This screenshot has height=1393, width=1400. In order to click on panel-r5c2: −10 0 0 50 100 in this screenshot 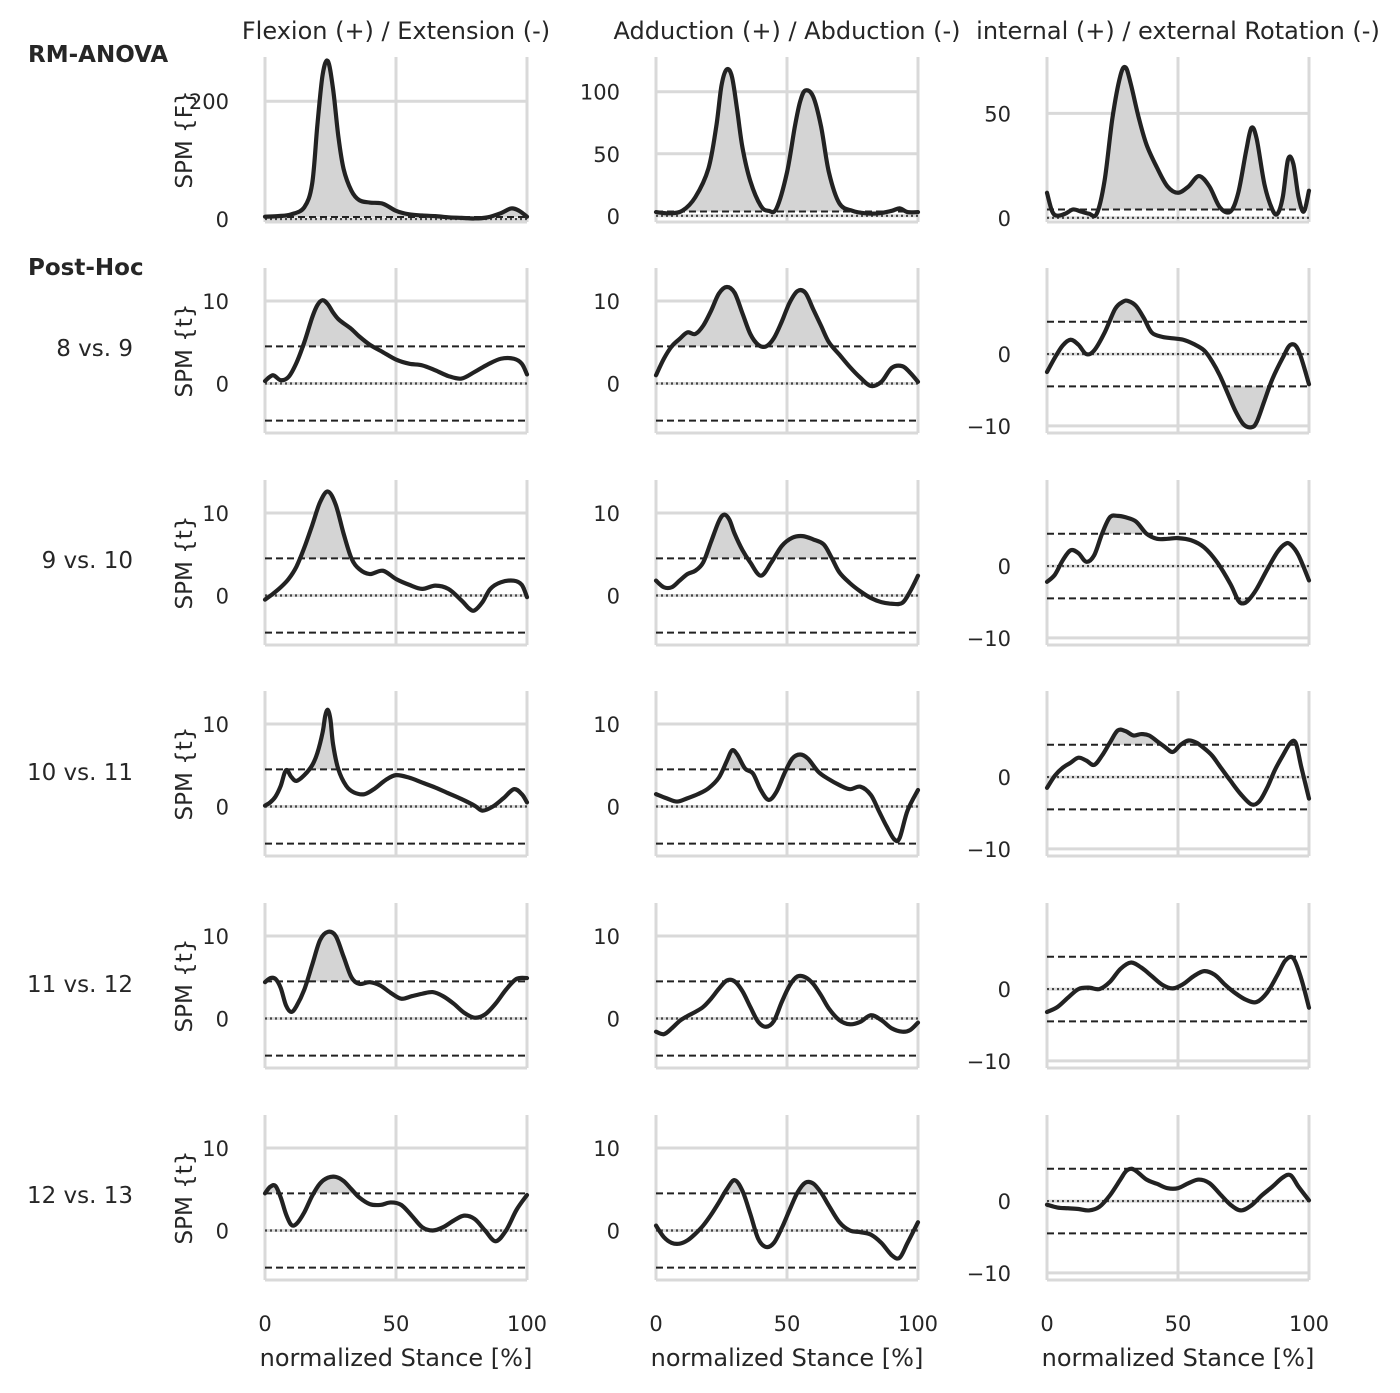, I will do `click(1148, 1225)`.